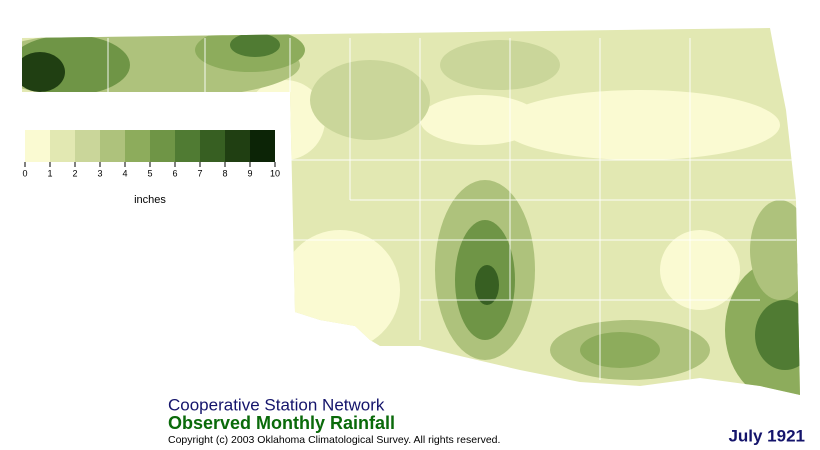 The image size is (820, 450). Describe the element at coordinates (74, 173) in the screenshot. I see `legend-tick-label: 2` at that location.